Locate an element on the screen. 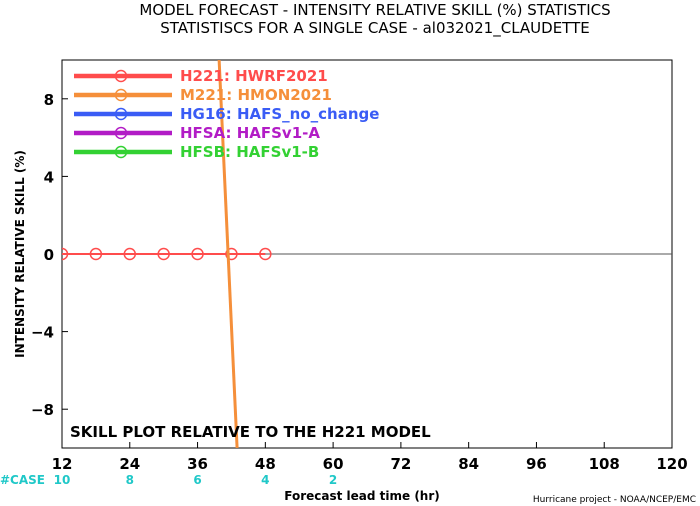 The height and width of the screenshot is (506, 700). y-axis-ticks: −8 −4 0 4 8 is located at coordinates (49, 255).